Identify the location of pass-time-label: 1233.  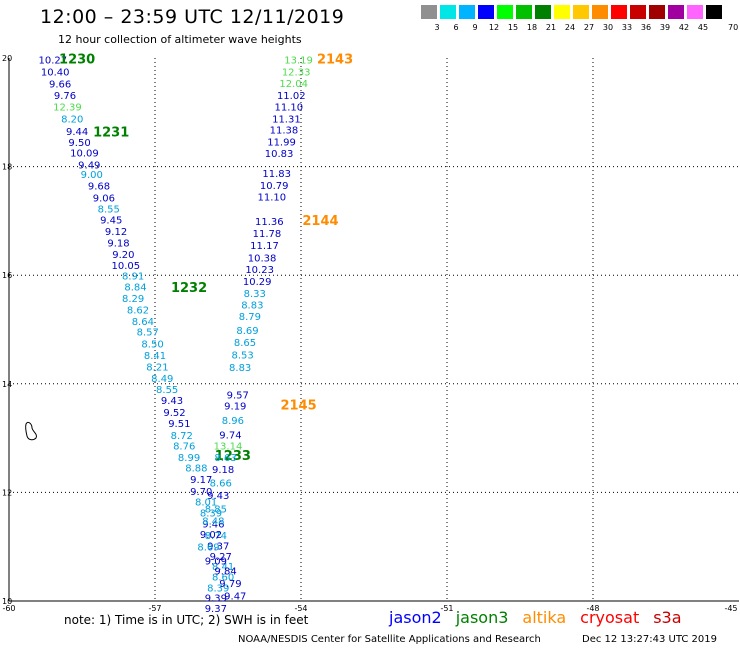
(233, 456).